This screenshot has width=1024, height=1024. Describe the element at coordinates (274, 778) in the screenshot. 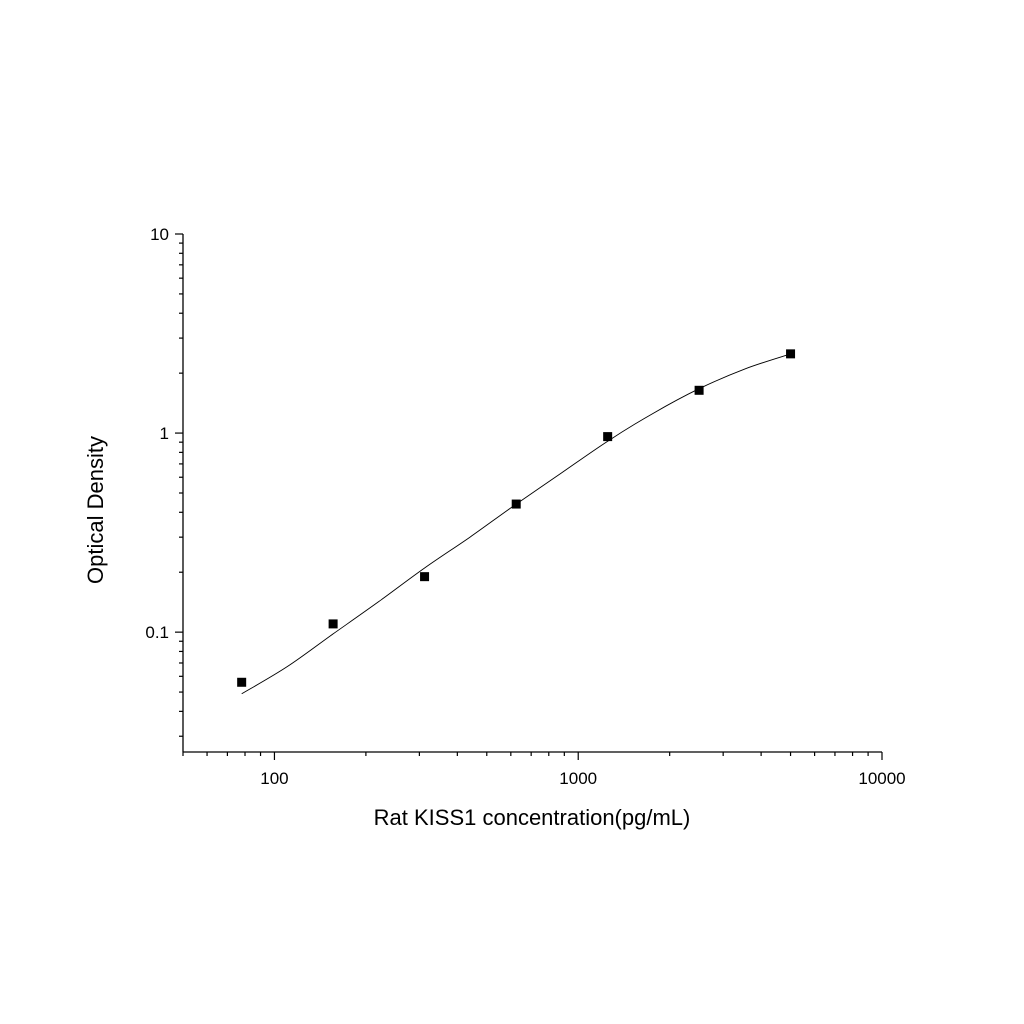

I see `x-tick-label: 100` at that location.